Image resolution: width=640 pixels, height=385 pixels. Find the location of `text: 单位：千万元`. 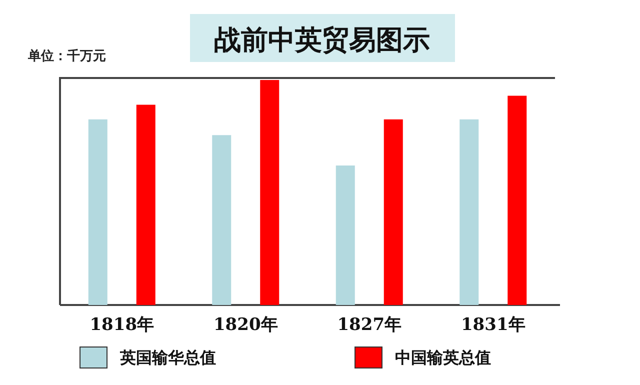

text: 单位：千万元 is located at coordinates (66, 56).